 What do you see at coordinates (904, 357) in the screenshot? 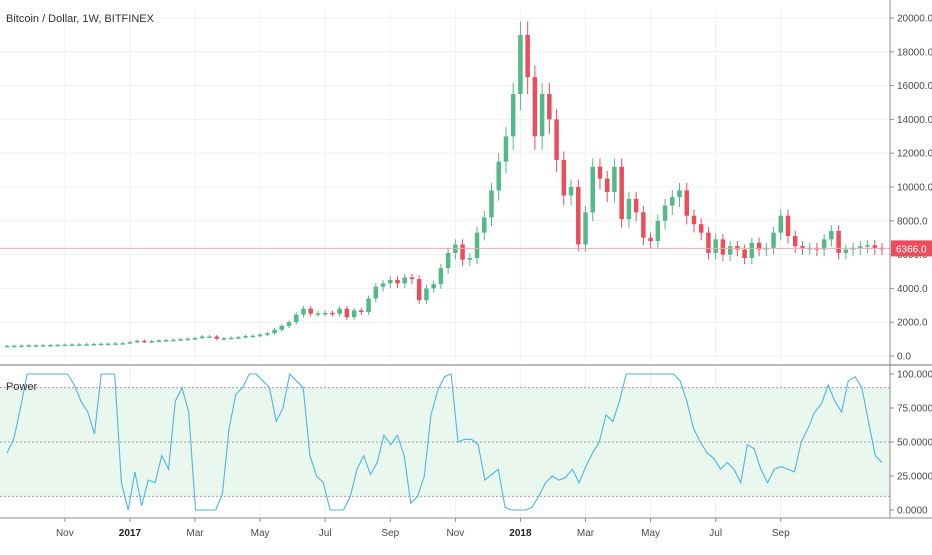
I see `price-tick-label: 0.0` at bounding box center [904, 357].